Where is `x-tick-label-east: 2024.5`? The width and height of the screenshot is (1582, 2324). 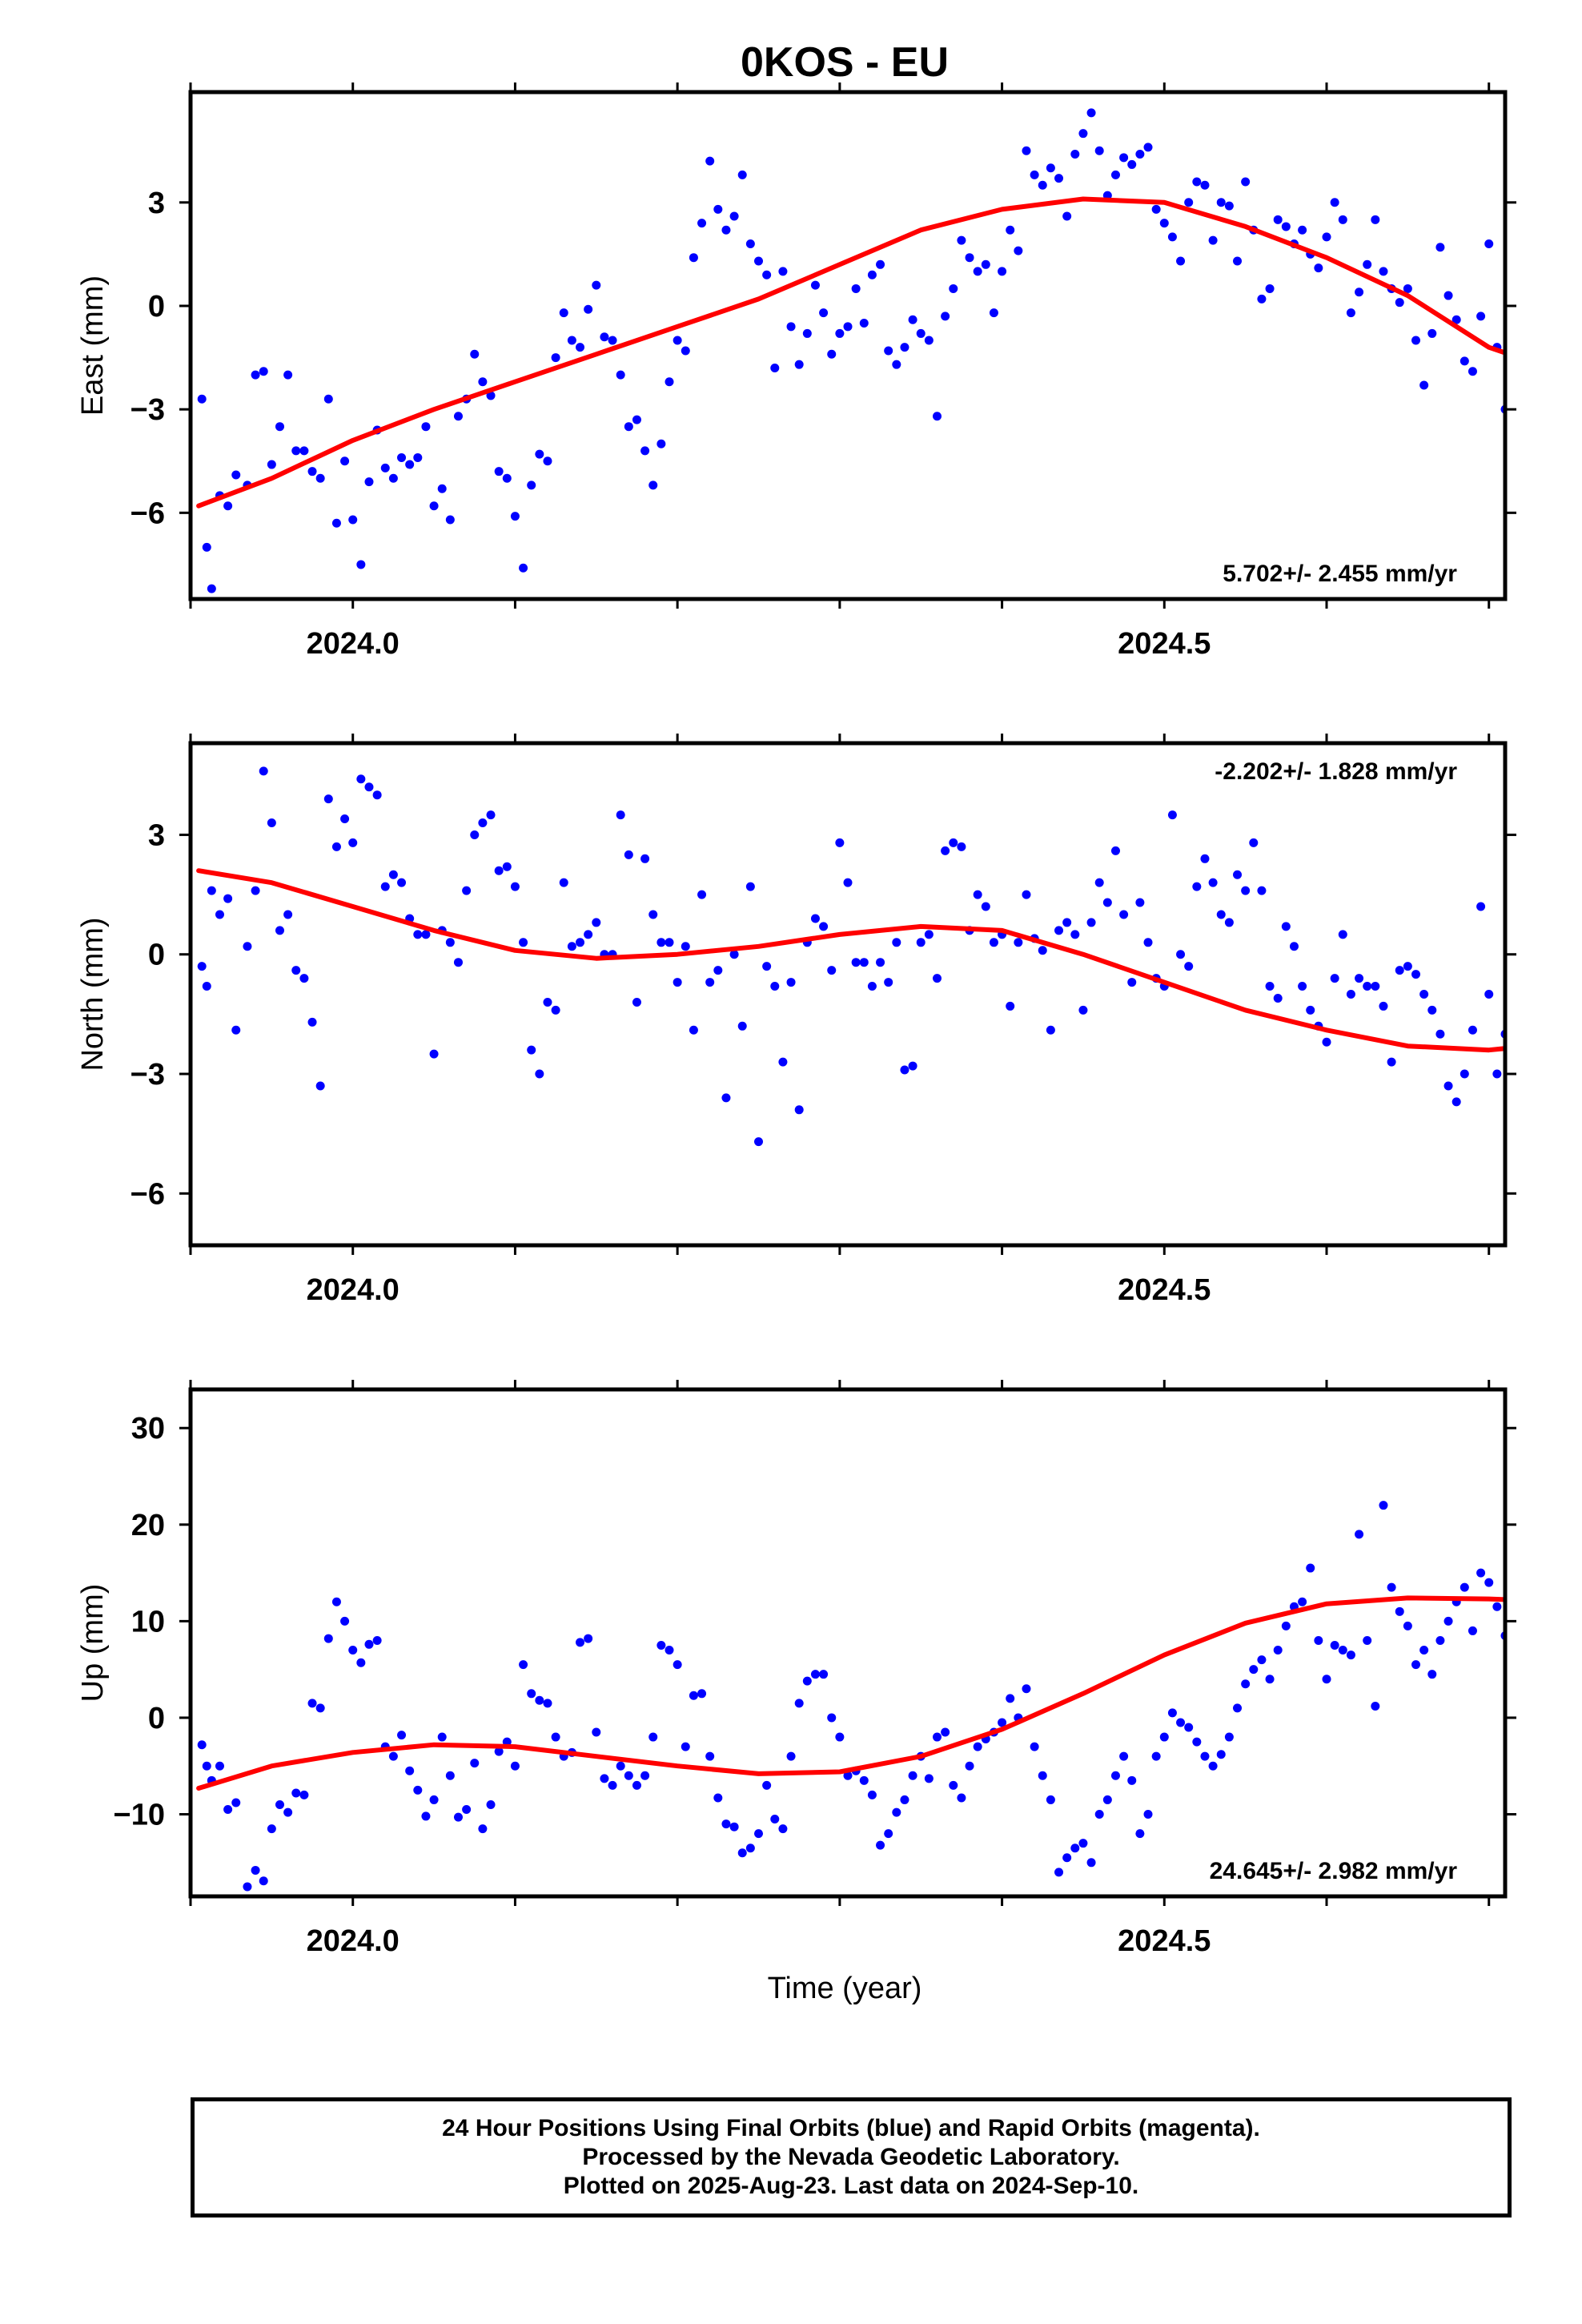
x-tick-label-east: 2024.5 is located at coordinates (1165, 644).